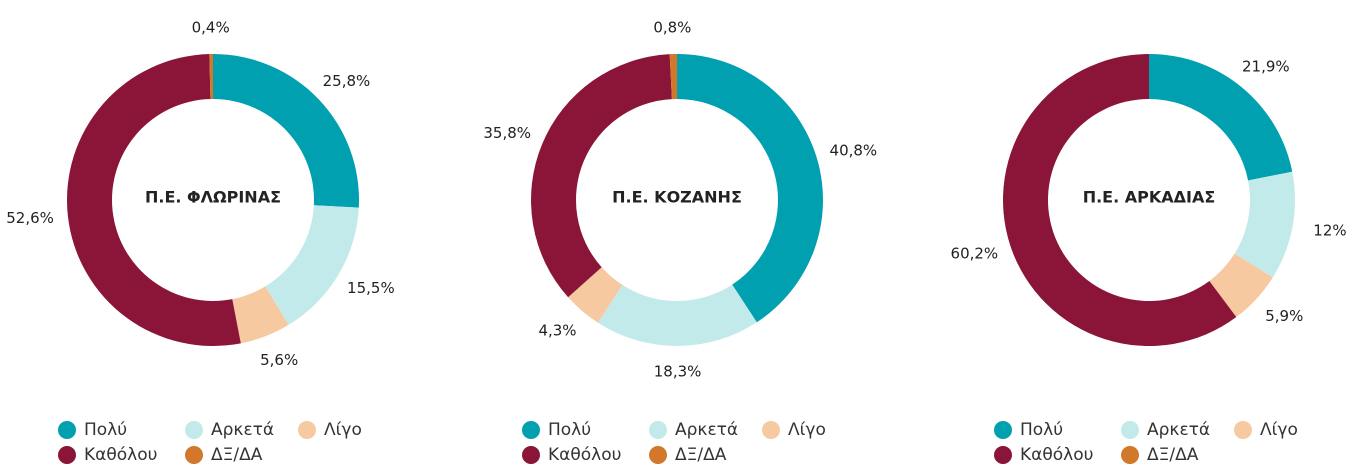 The width and height of the screenshot is (1349, 468). Describe the element at coordinates (1329, 231) in the screenshot. I see `value-label: 12%` at that location.